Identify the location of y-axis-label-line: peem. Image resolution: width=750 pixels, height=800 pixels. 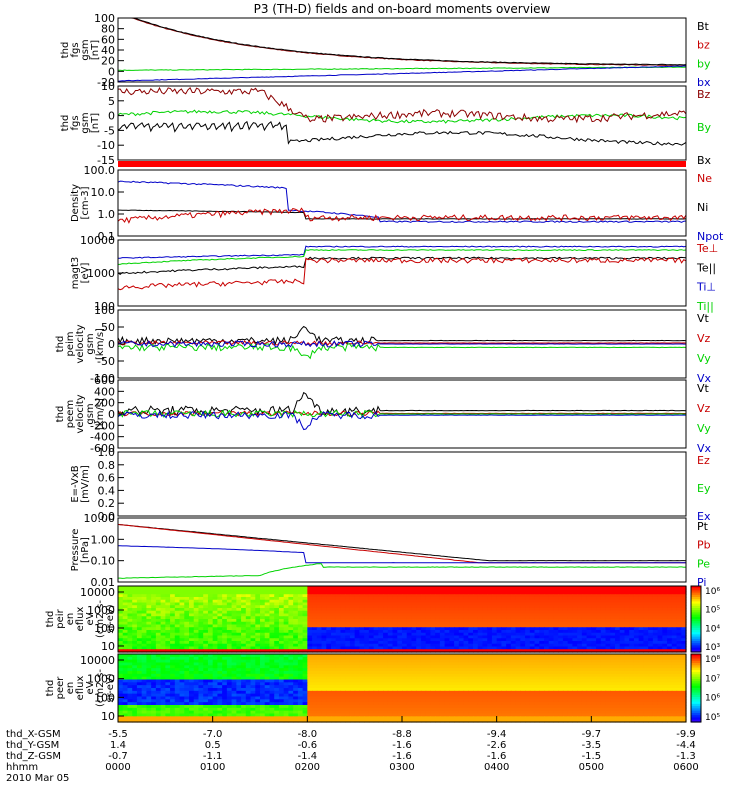
(70, 414).